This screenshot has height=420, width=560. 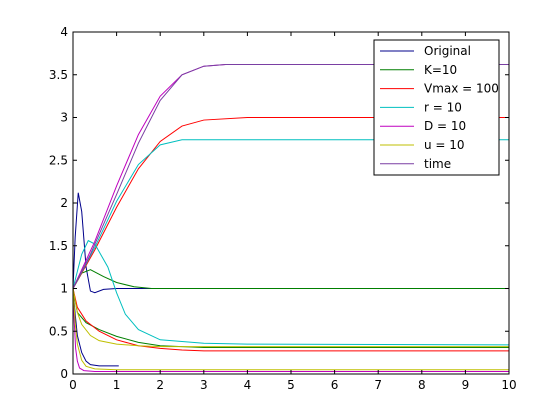 I want to click on x-tick-label: 4, so click(x=248, y=385).